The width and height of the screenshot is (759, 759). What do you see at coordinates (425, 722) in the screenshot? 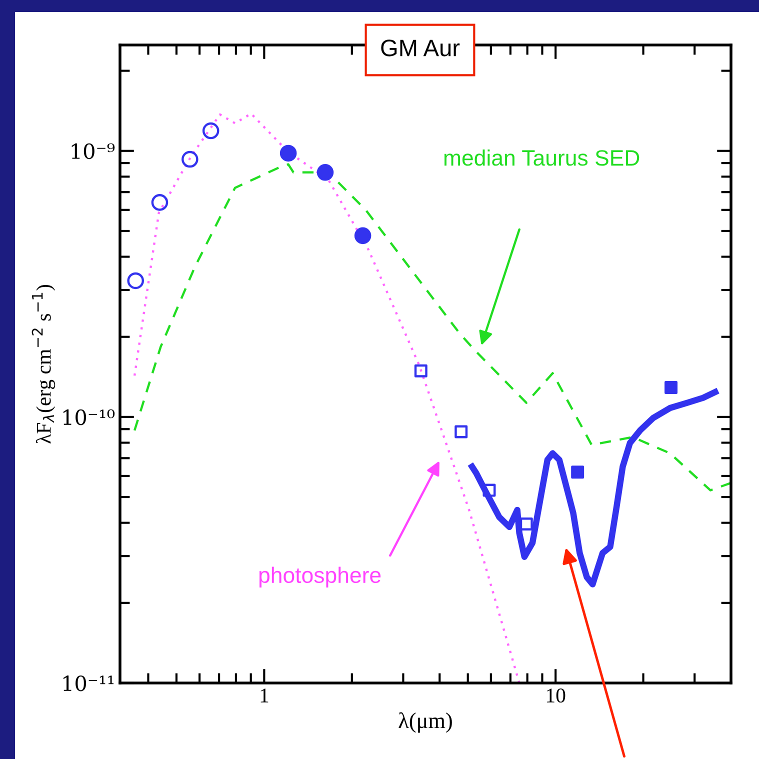
I see `x-axis-title: λ(μm)` at bounding box center [425, 722].